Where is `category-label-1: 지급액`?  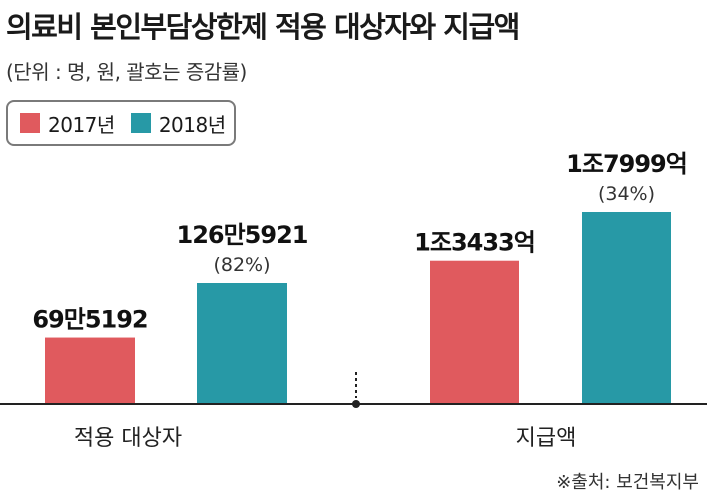
category-label-1: 지급액 is located at coordinates (546, 438).